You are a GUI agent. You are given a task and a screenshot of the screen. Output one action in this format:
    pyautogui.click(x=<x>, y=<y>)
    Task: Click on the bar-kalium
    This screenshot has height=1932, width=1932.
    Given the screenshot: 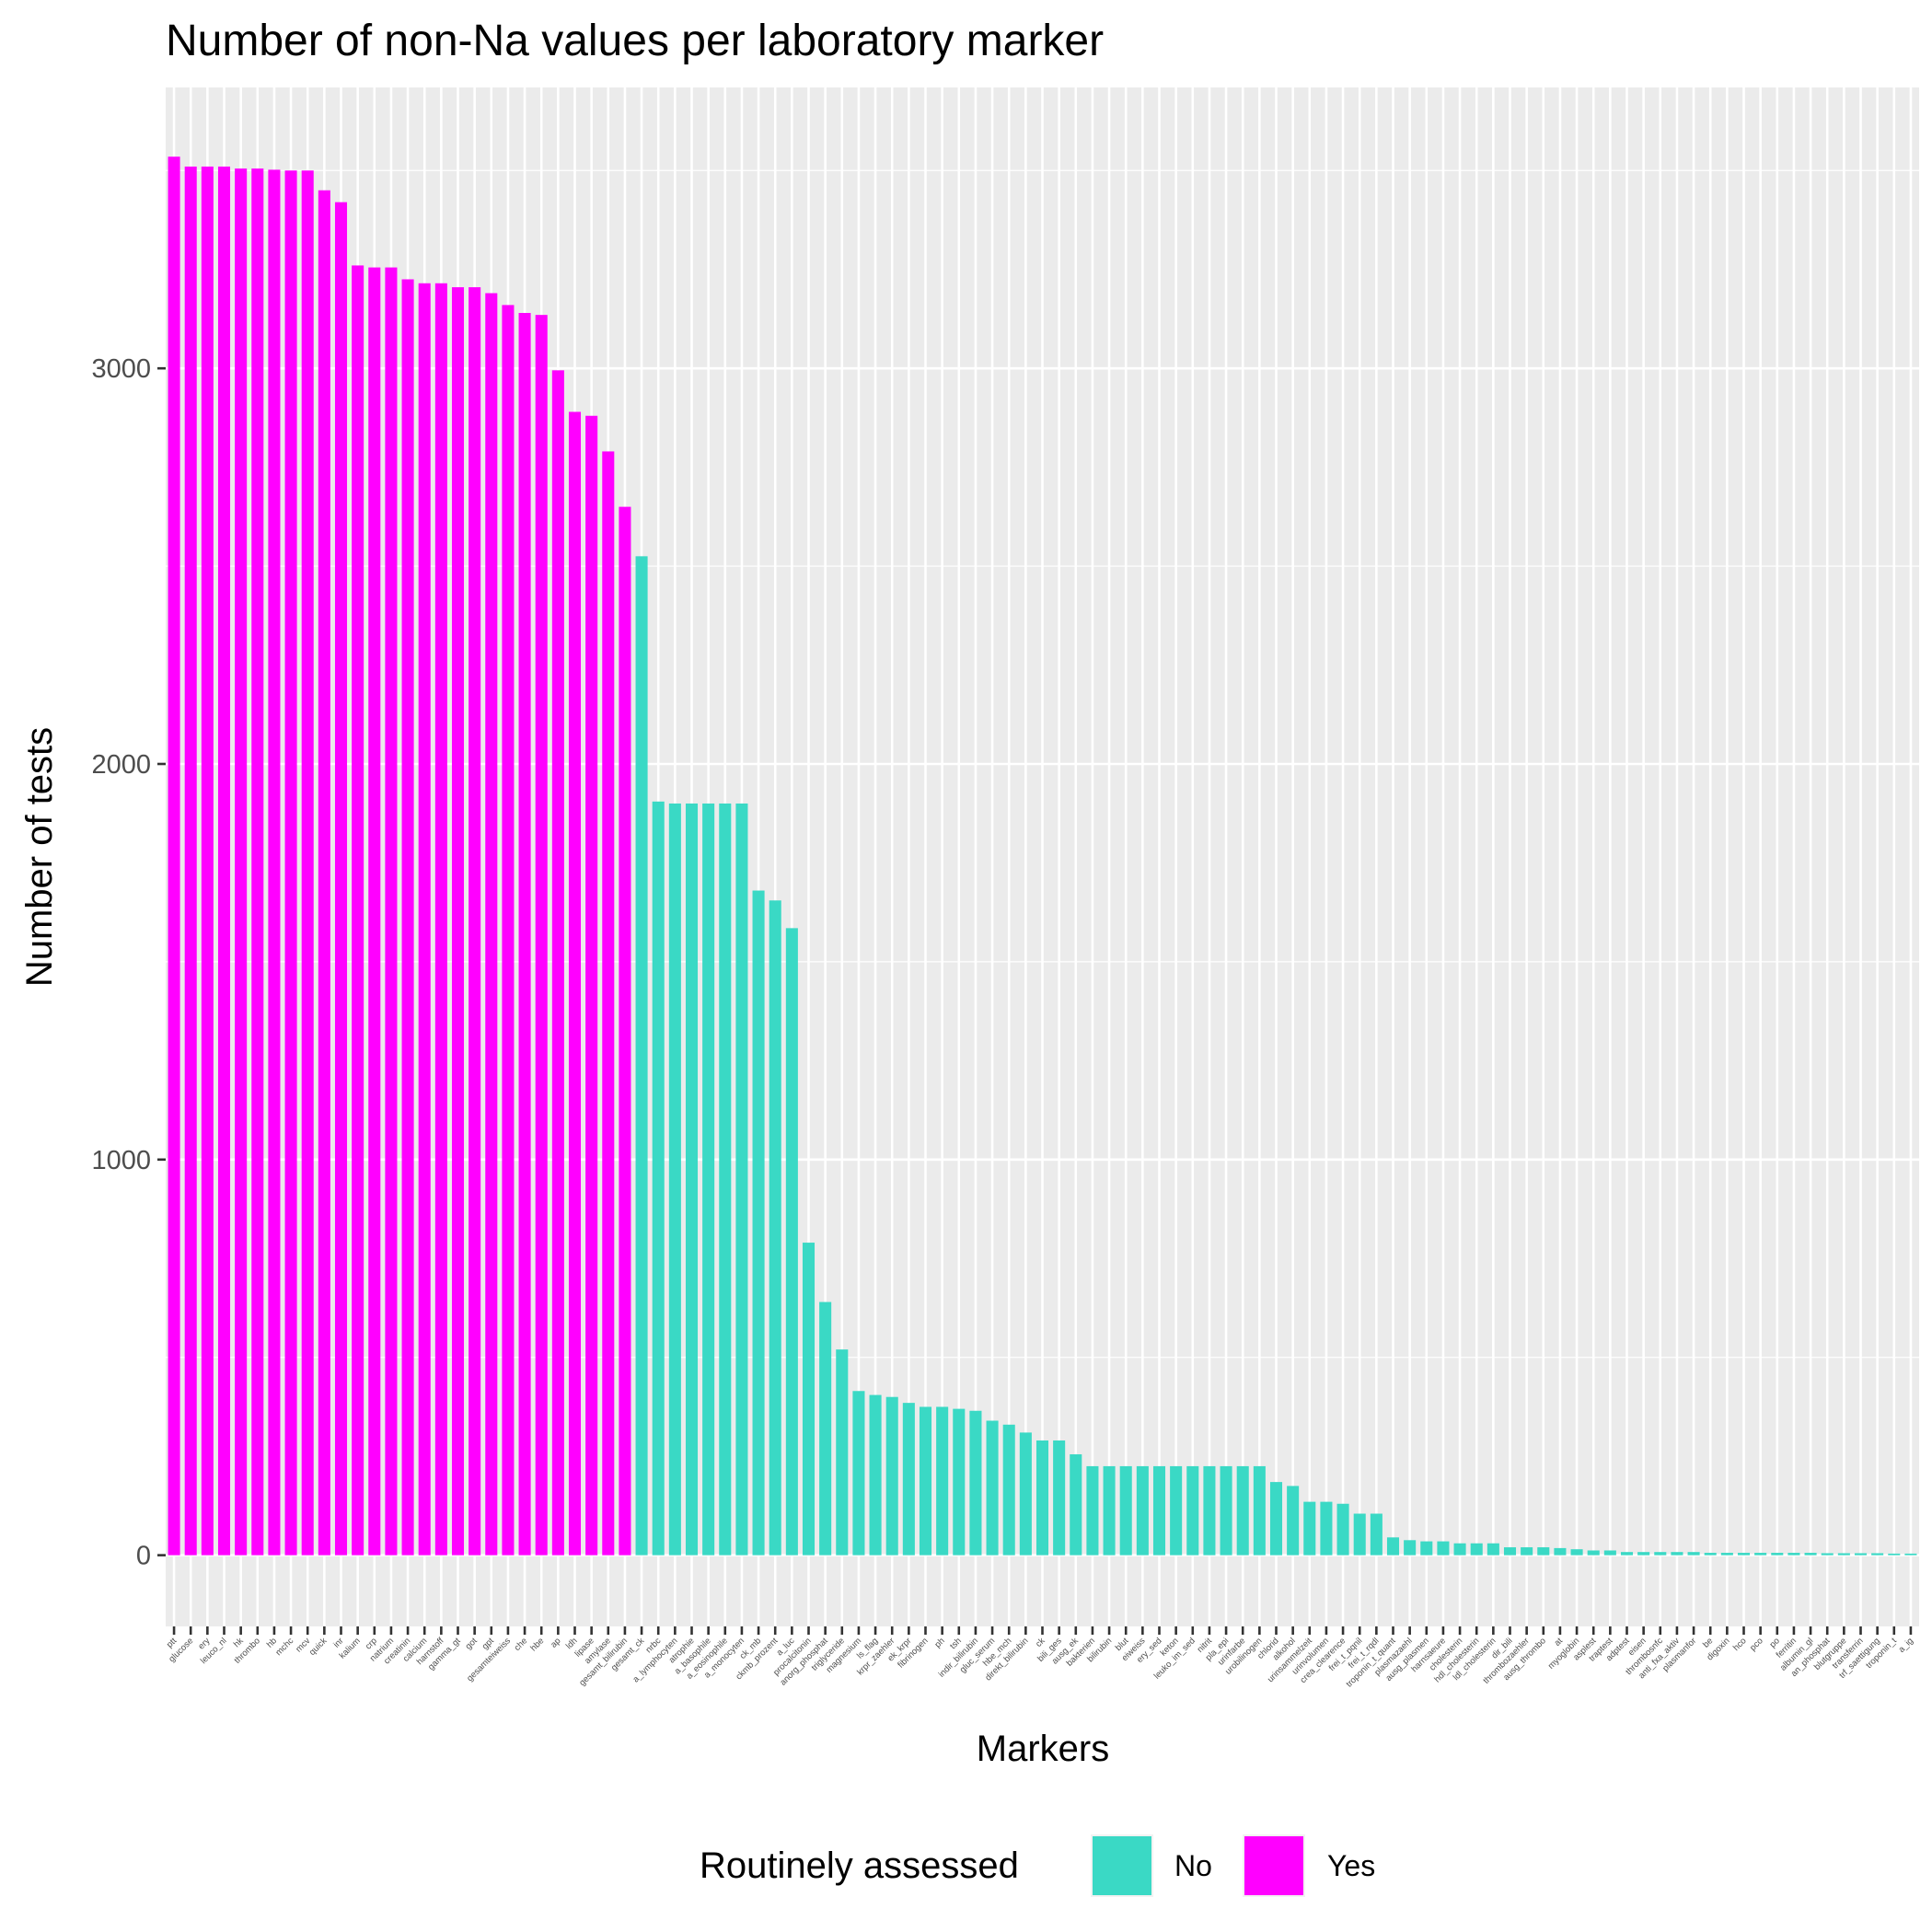 What is the action you would take?
    pyautogui.click(x=358, y=911)
    